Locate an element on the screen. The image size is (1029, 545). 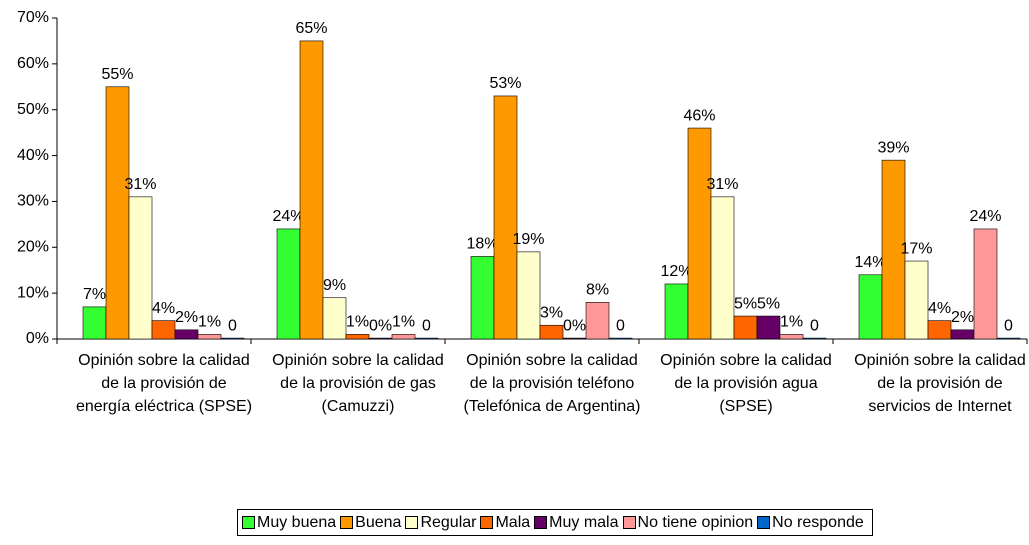
y-tick-label: 20% is located at coordinates (33, 247).